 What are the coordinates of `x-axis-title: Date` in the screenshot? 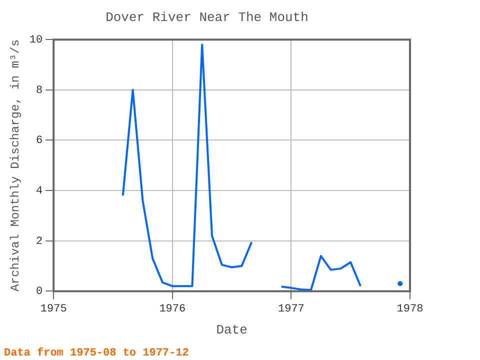 It's located at (232, 330).